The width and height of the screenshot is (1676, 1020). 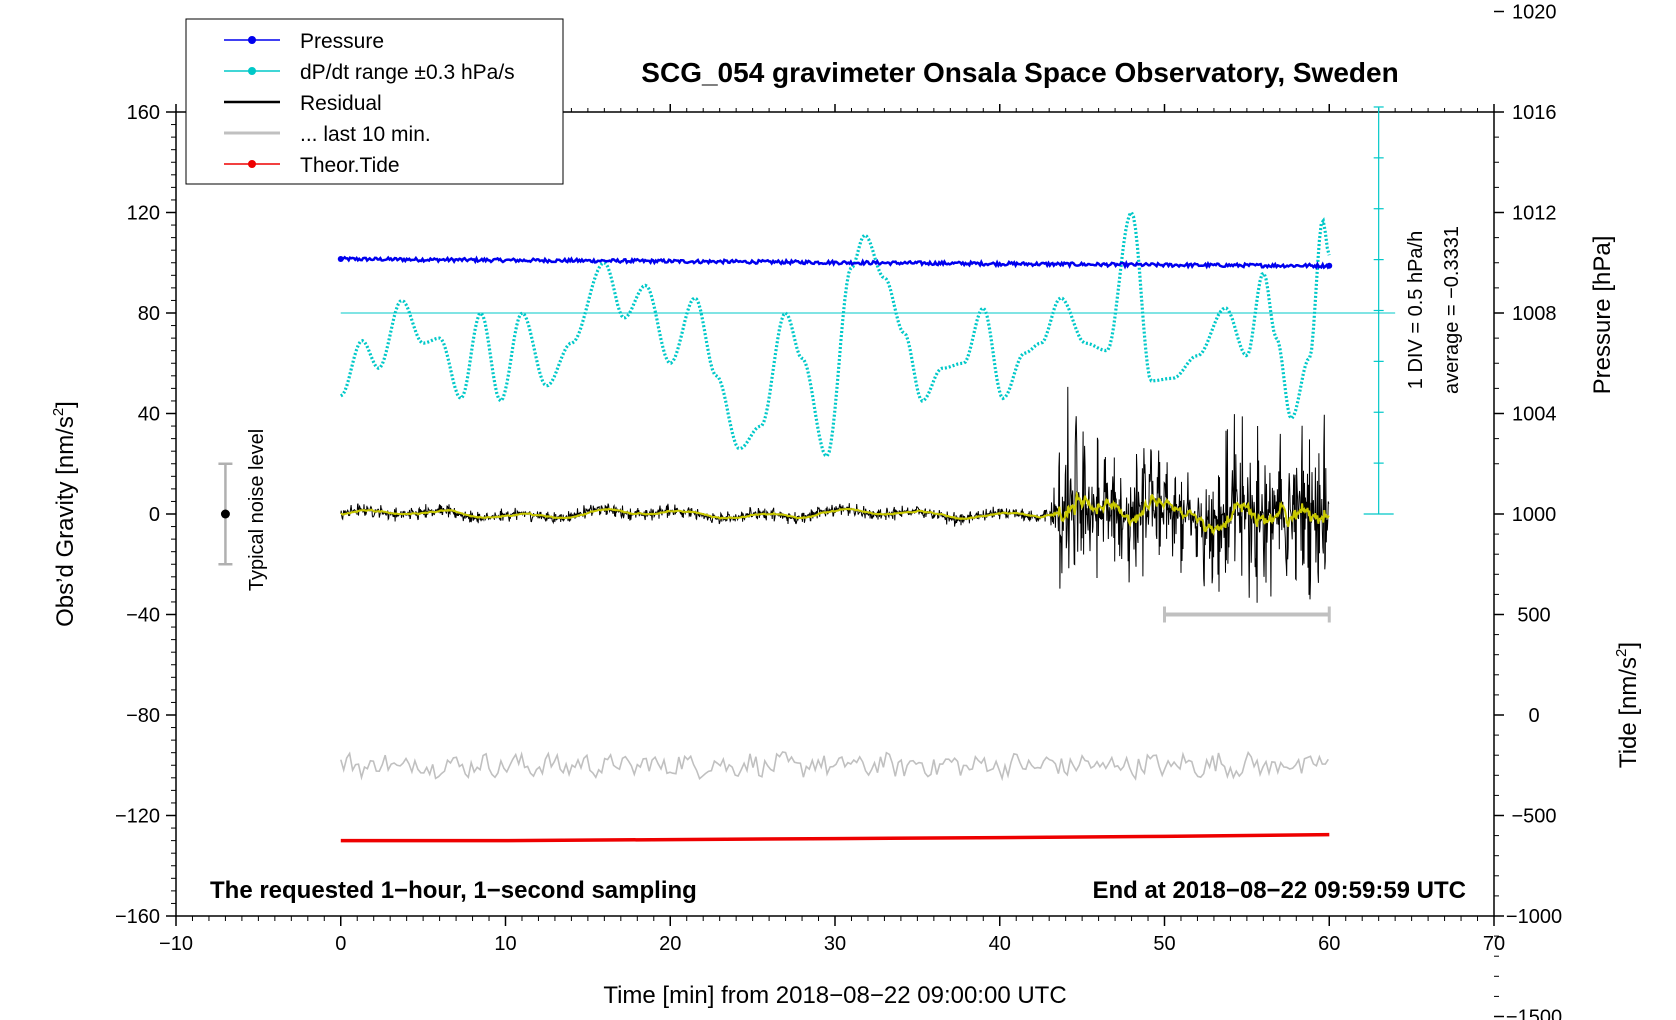 What do you see at coordinates (1533, 616) in the screenshot?
I see `tide-tick-label: 500` at bounding box center [1533, 616].